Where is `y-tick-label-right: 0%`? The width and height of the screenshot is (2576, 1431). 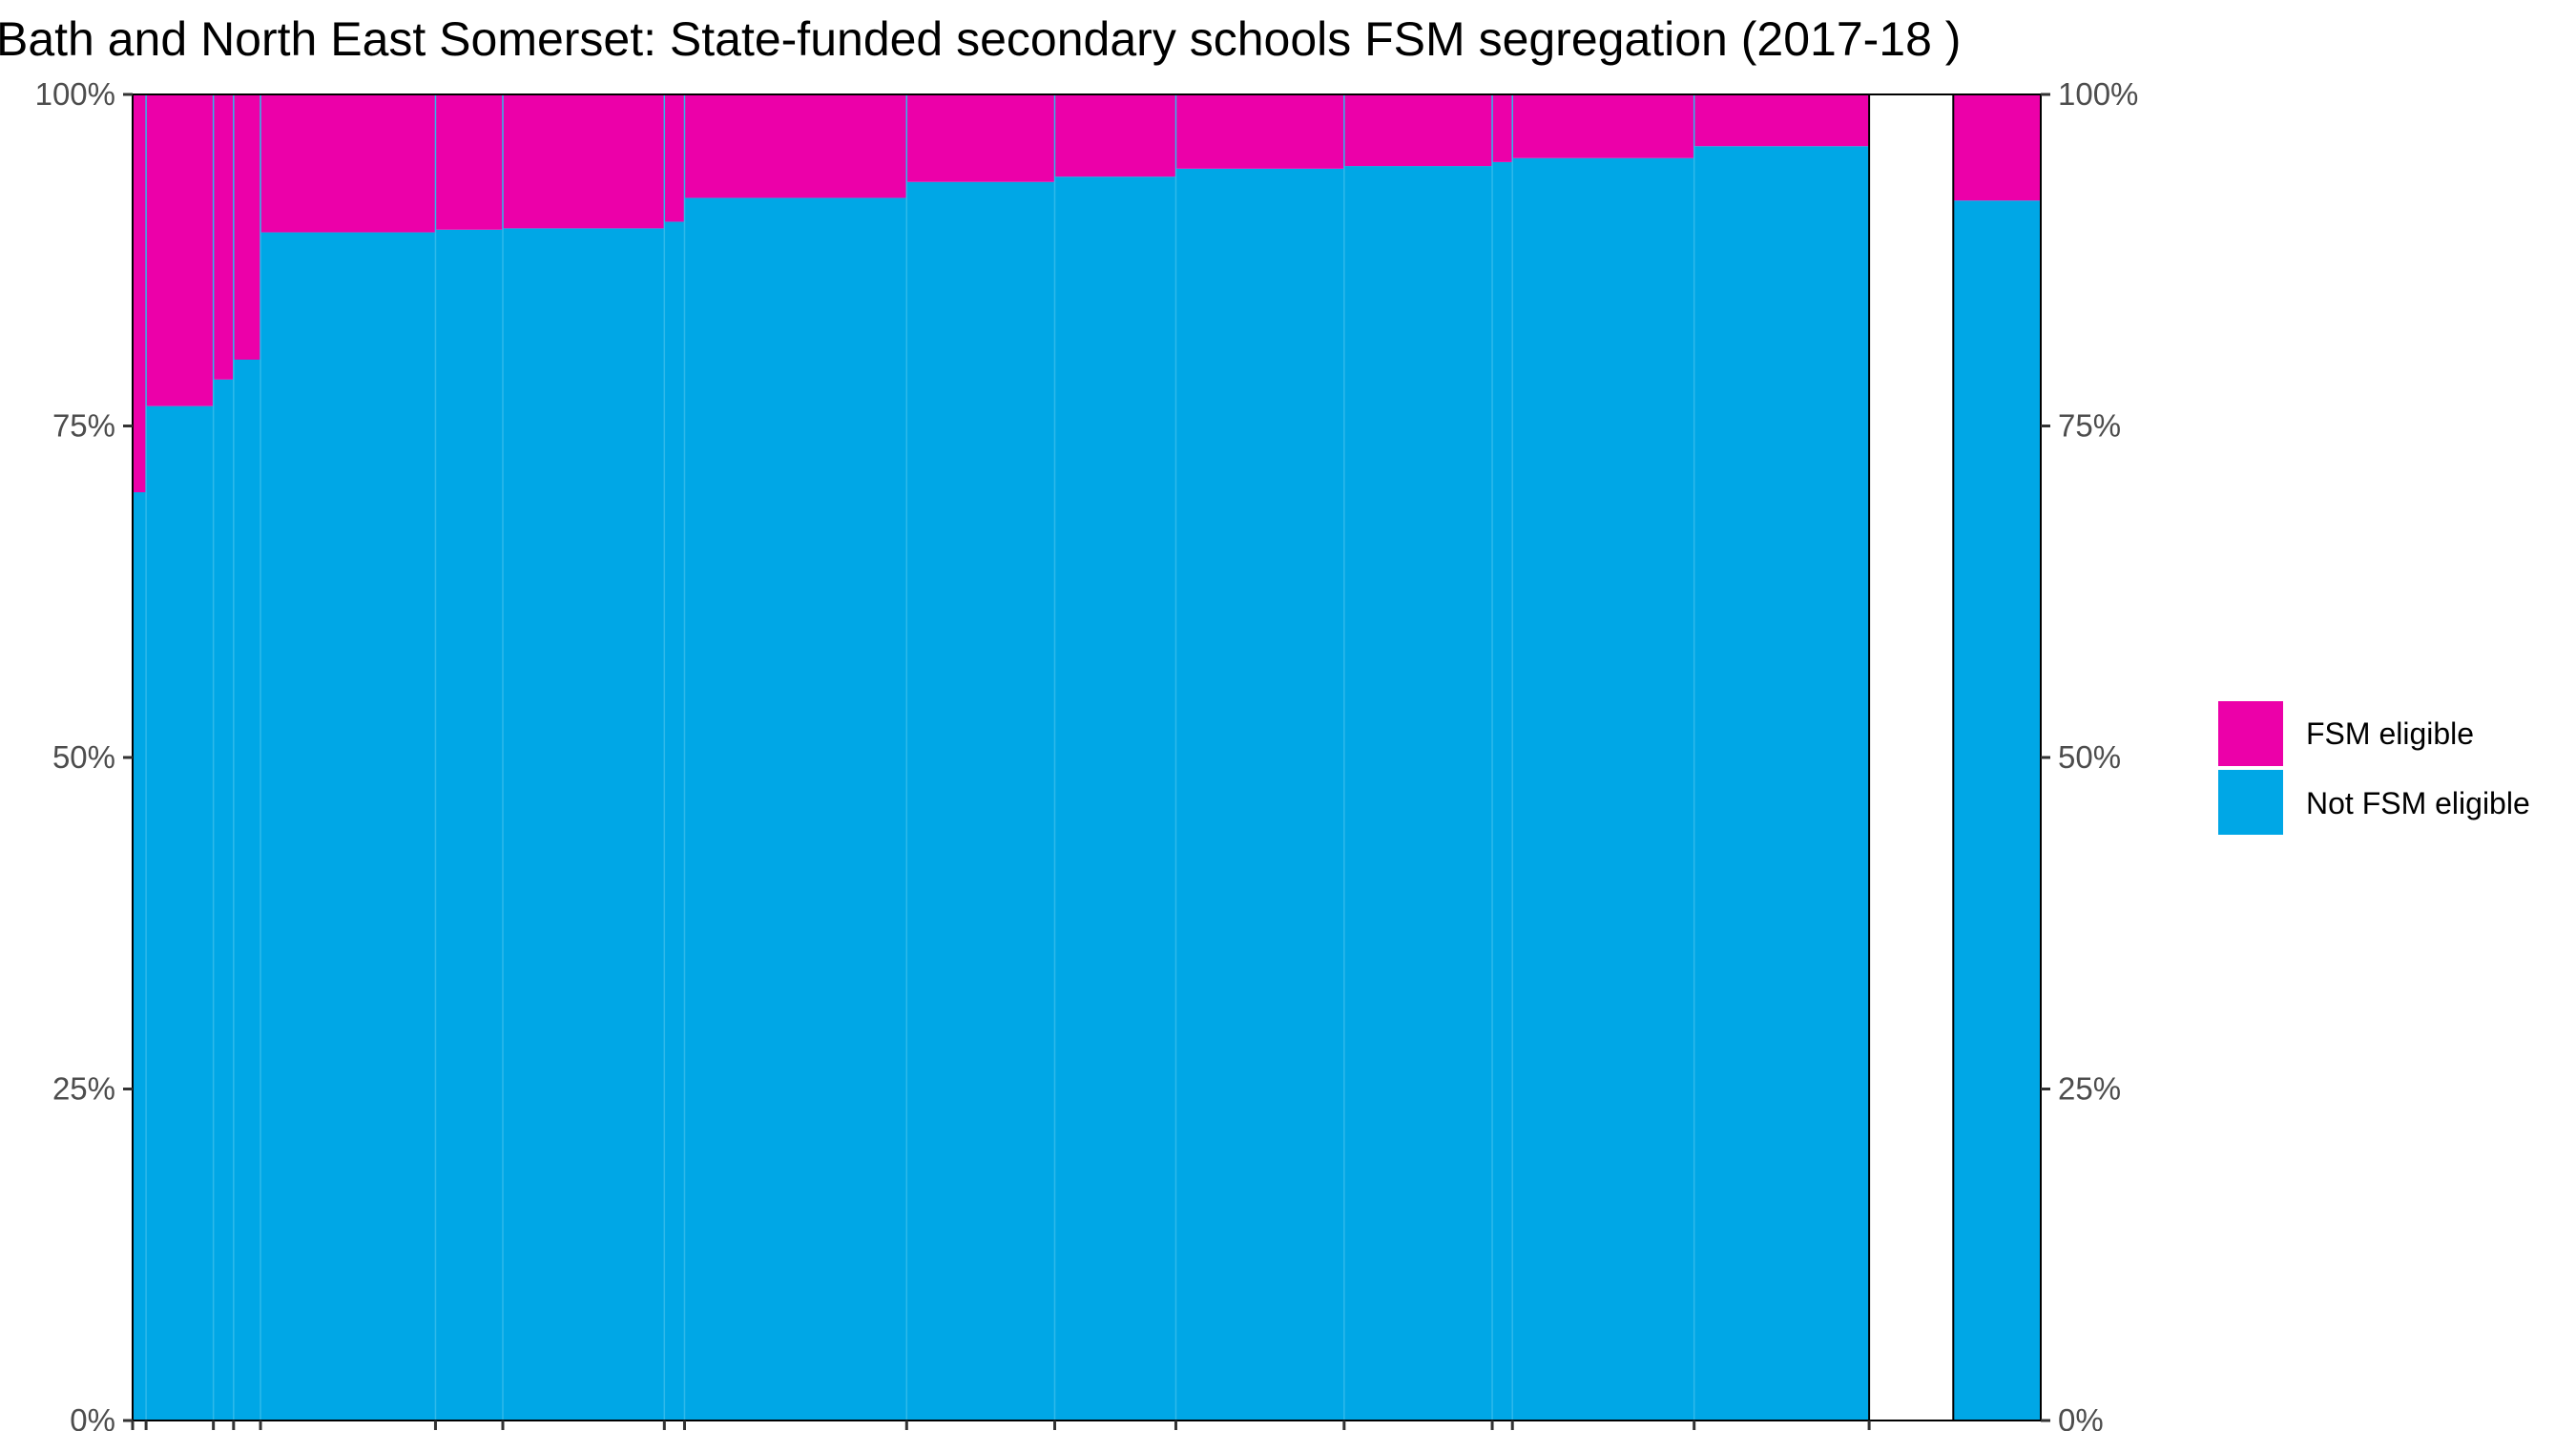 y-tick-label-right: 0% is located at coordinates (2081, 1416).